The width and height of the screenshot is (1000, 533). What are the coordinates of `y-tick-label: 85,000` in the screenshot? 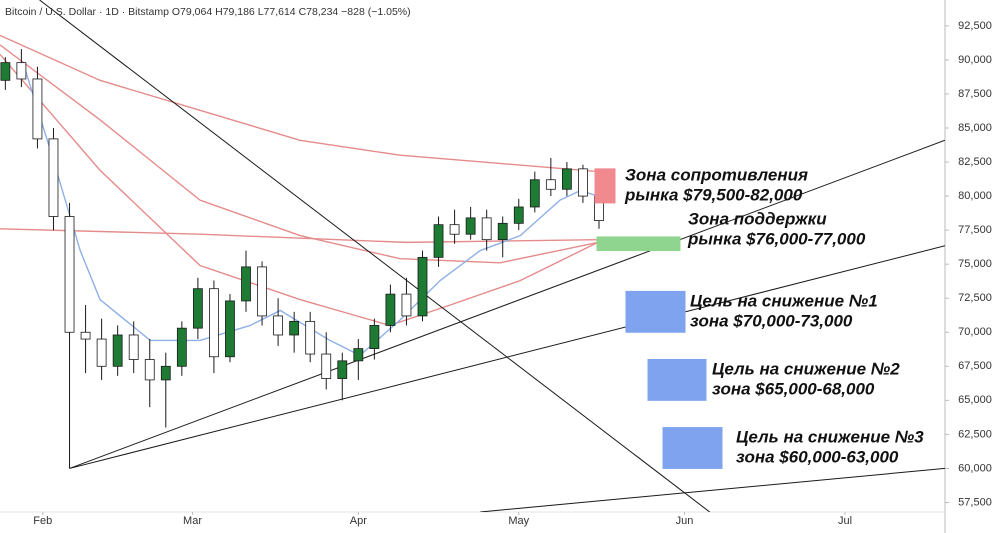 It's located at (975, 128).